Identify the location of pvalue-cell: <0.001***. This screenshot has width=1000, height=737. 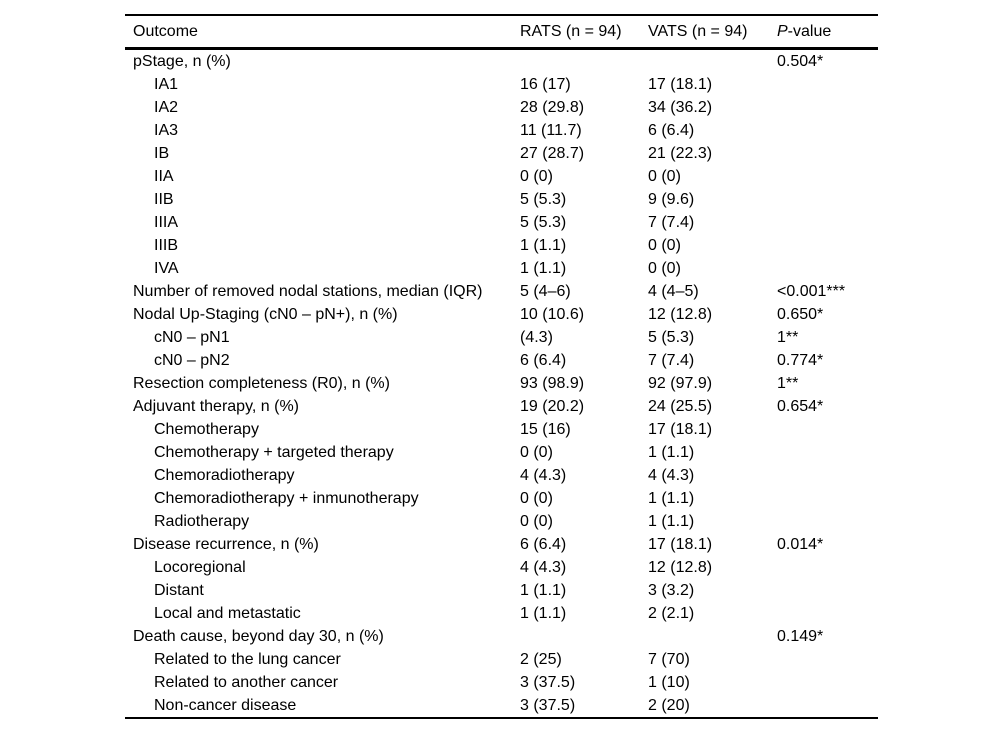
(811, 291).